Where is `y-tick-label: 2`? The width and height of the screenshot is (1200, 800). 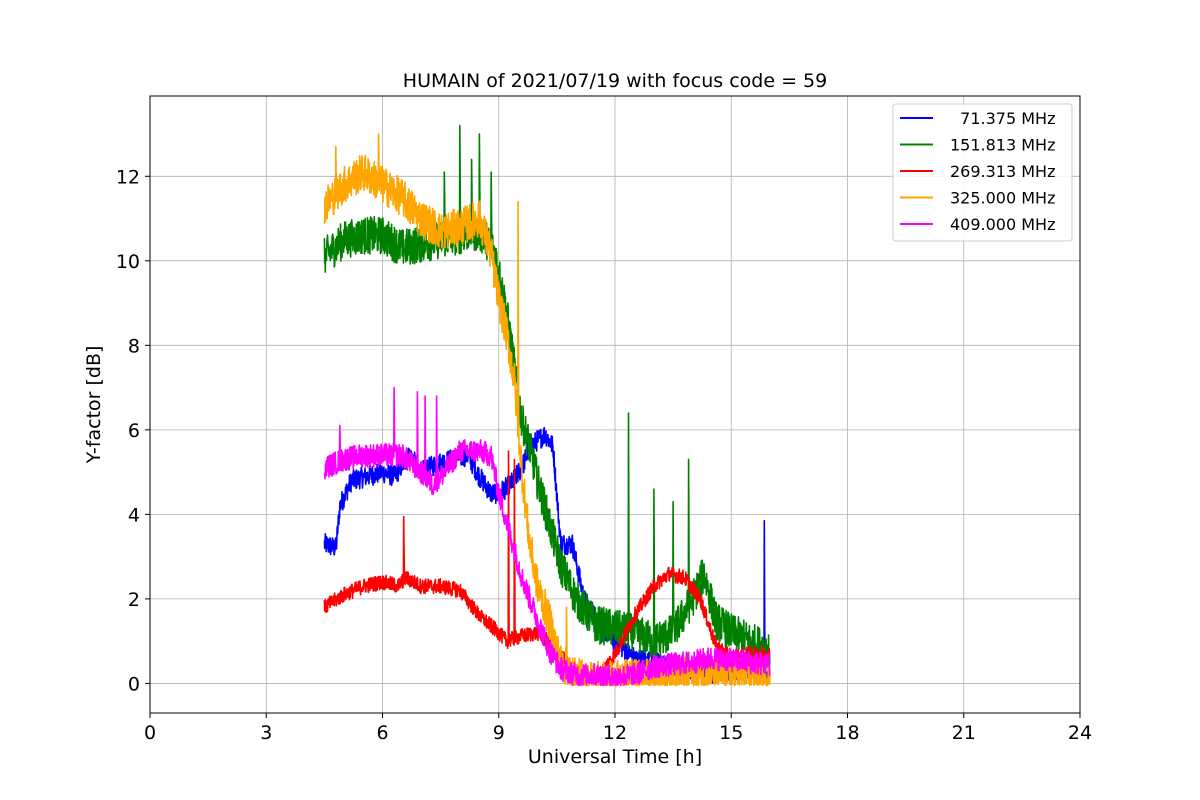
y-tick-label: 2 is located at coordinates (134, 600).